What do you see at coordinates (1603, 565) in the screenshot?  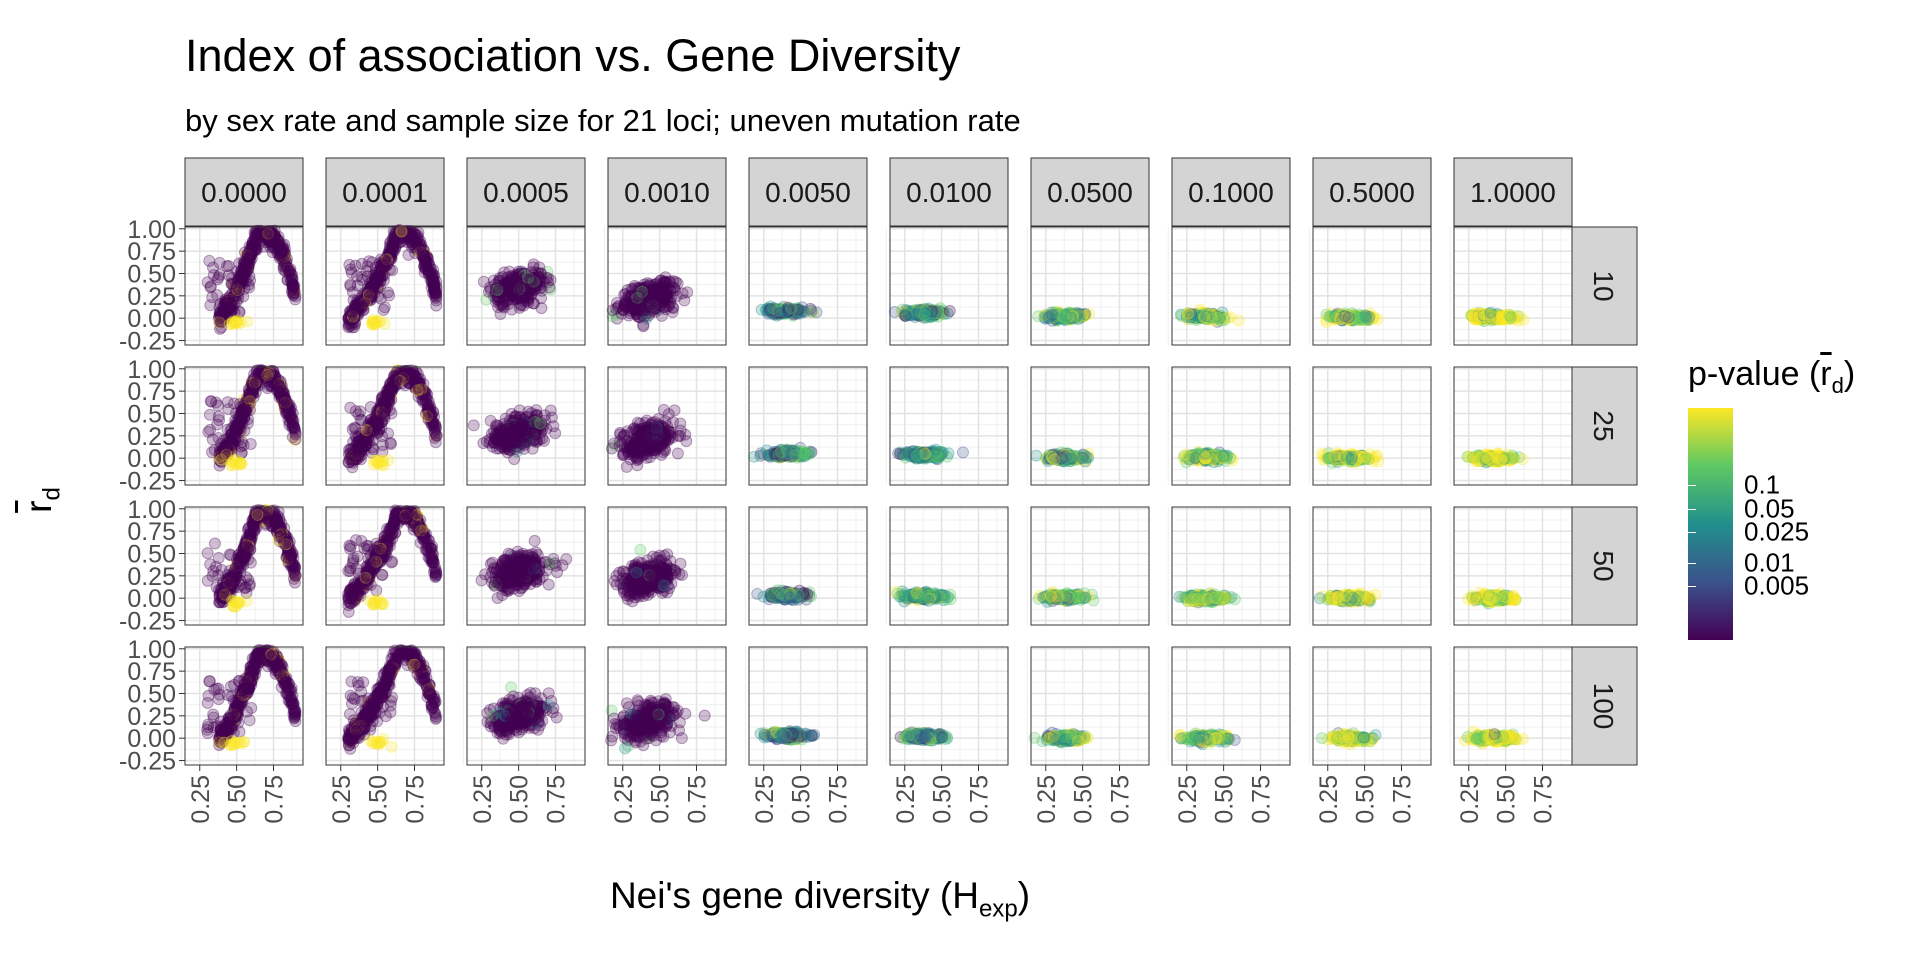 I see `facet-strip-row-label: 50` at bounding box center [1603, 565].